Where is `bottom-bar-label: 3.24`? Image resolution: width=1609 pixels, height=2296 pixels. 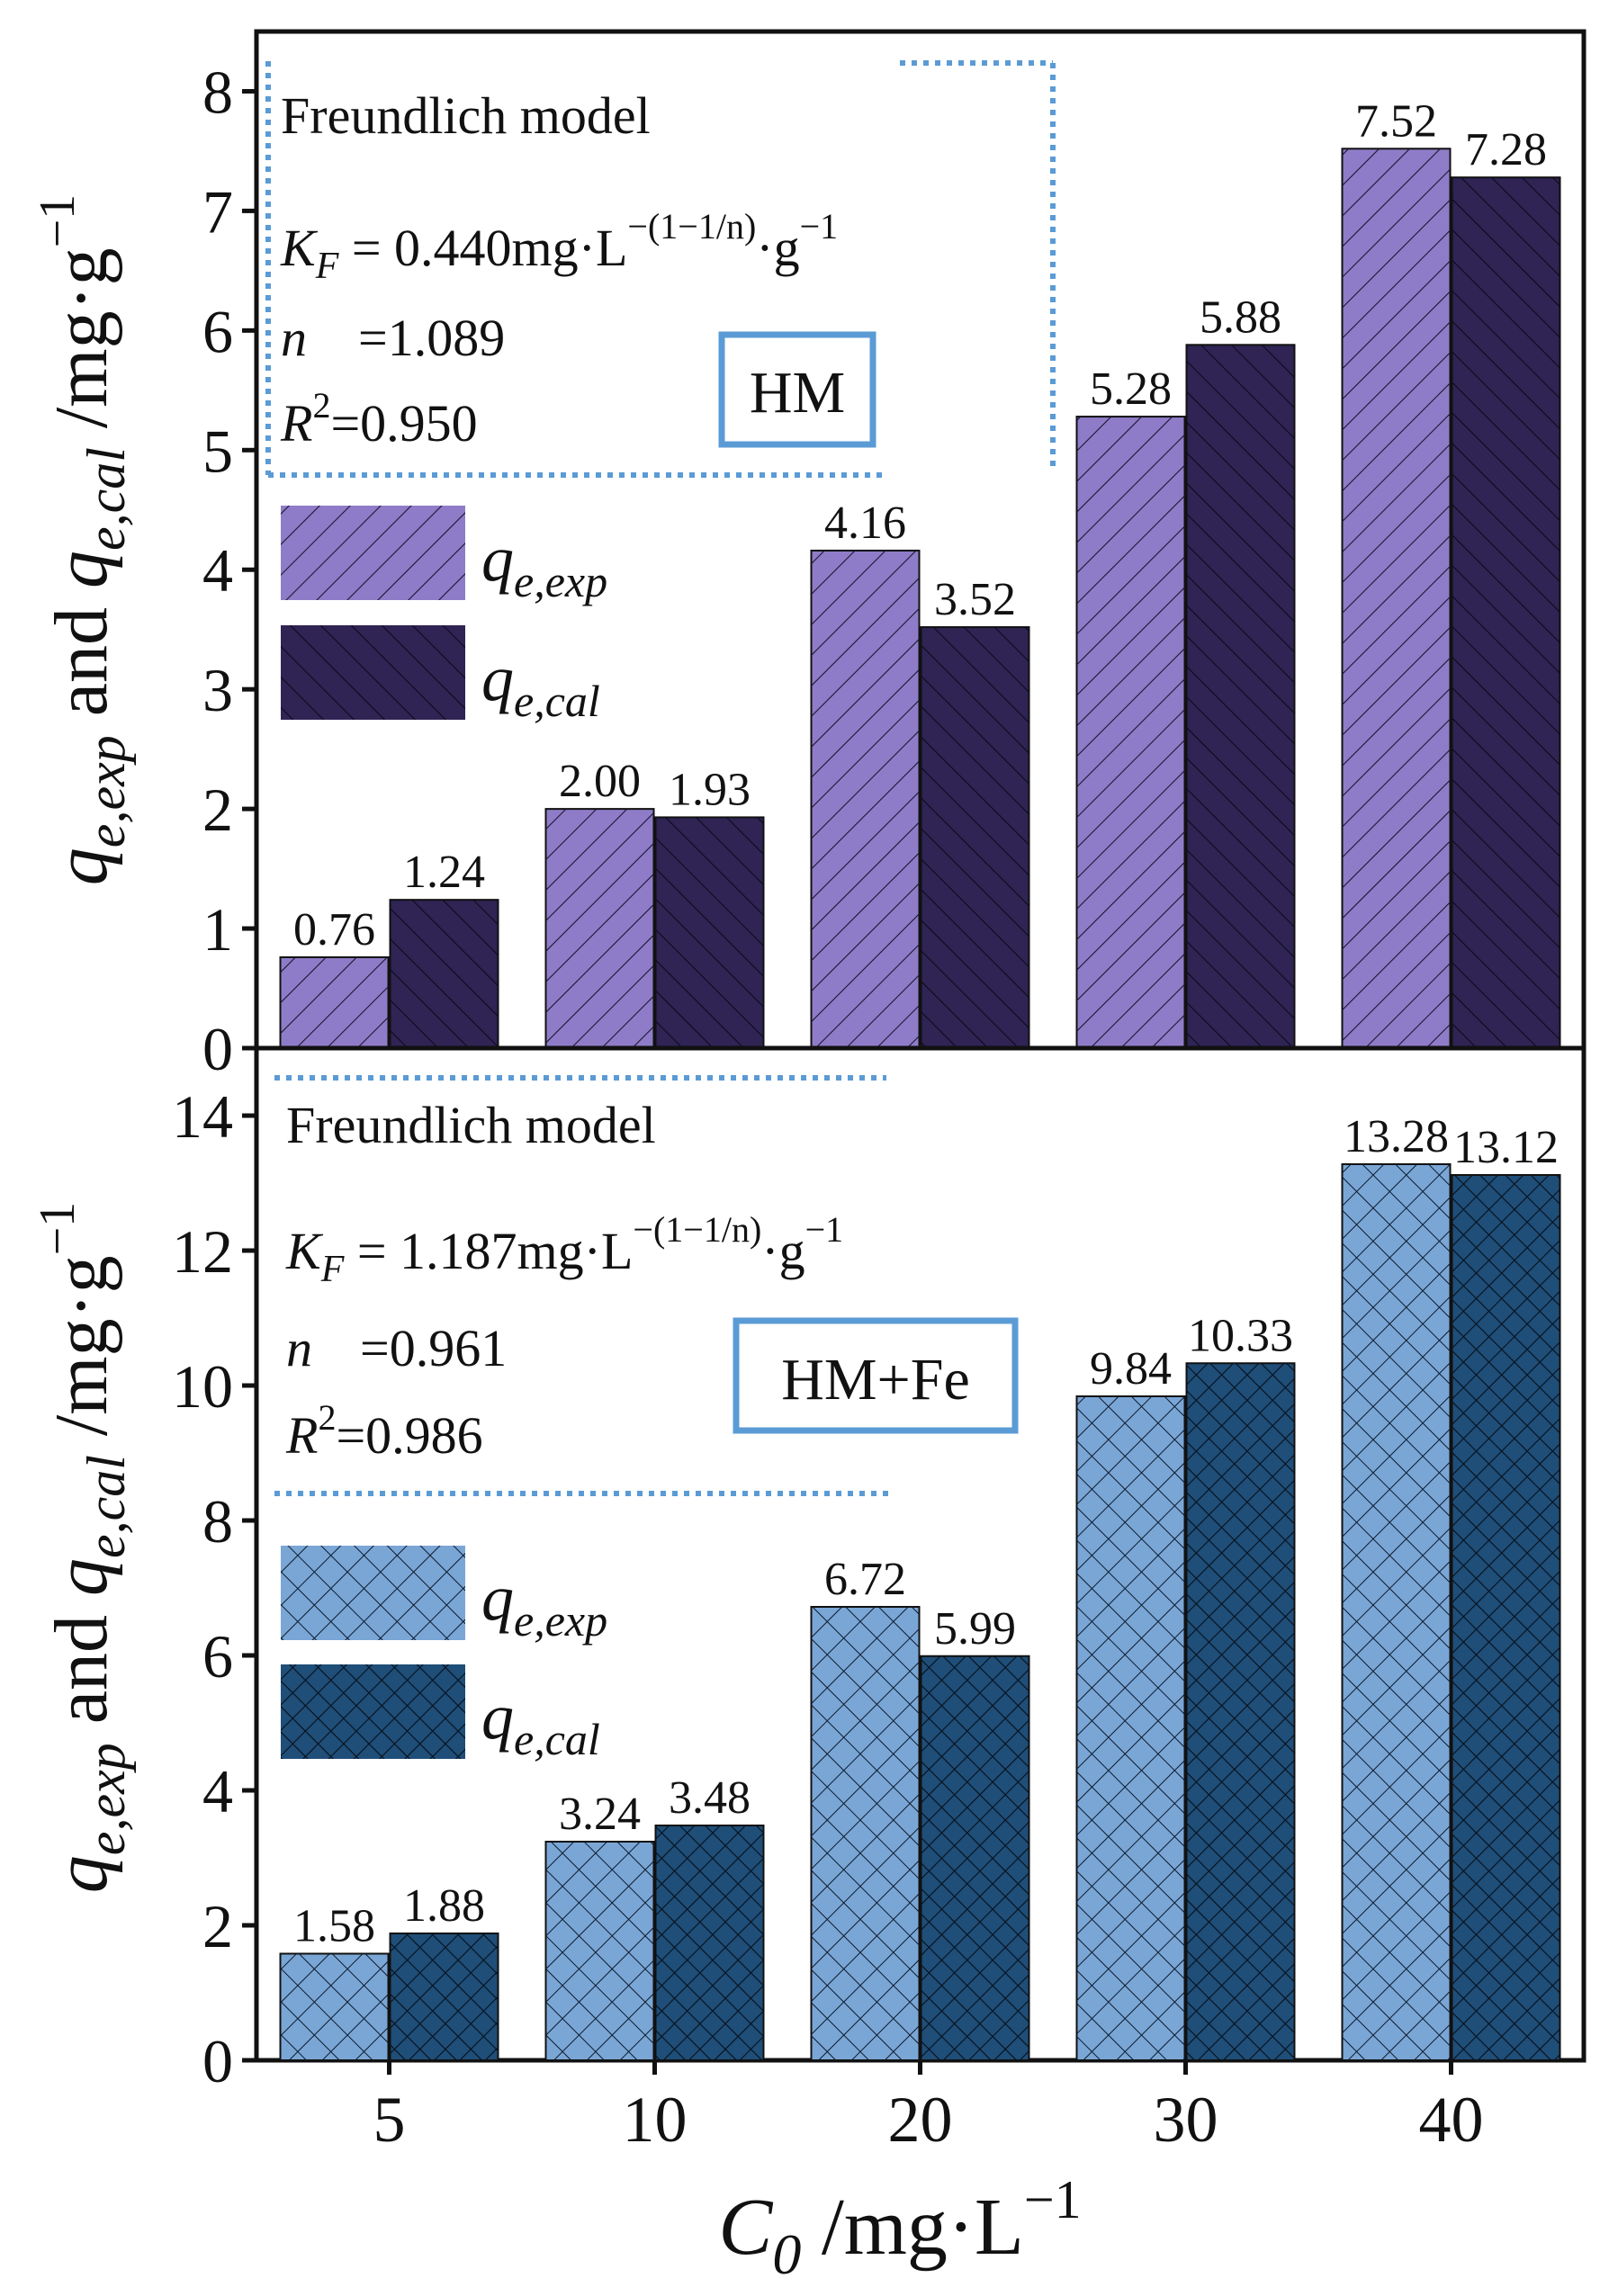
bottom-bar-label: 3.24 is located at coordinates (600, 1814).